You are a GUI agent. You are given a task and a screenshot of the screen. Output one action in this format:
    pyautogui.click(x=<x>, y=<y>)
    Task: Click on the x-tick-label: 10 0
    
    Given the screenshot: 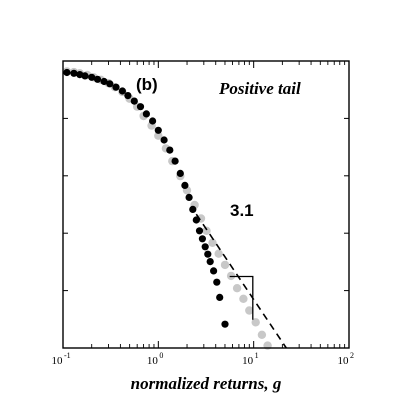 What is the action you would take?
    pyautogui.click(x=155, y=359)
    